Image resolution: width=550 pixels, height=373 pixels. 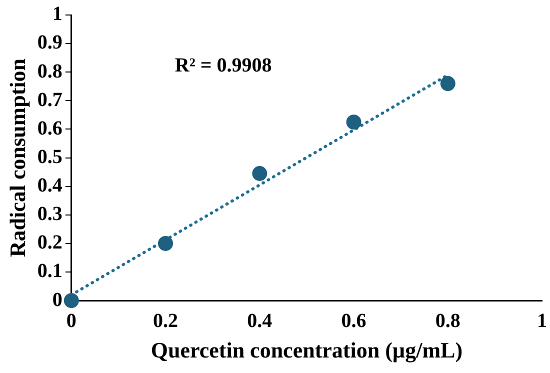 I want to click on x-tick-label: 0, so click(x=71, y=321).